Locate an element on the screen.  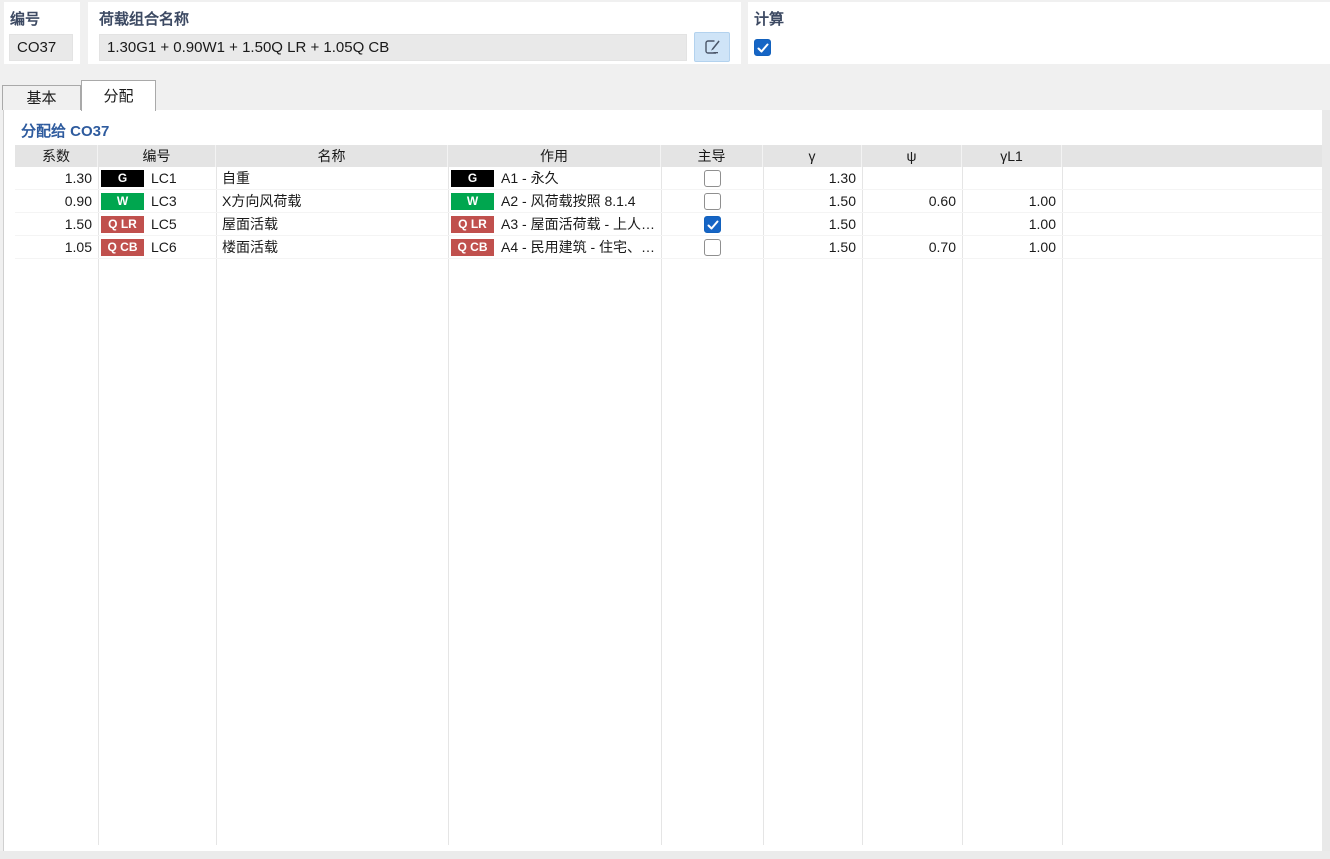
factor-cell: 1.05 is located at coordinates (78, 246).